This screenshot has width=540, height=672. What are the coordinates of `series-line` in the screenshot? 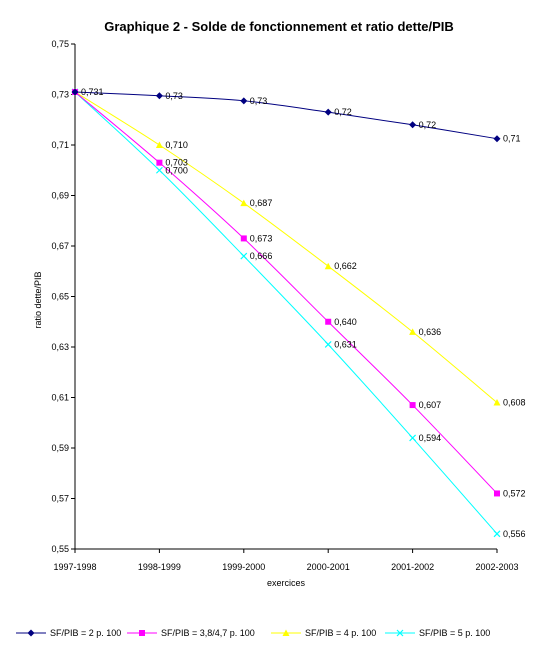 It's located at (286, 115).